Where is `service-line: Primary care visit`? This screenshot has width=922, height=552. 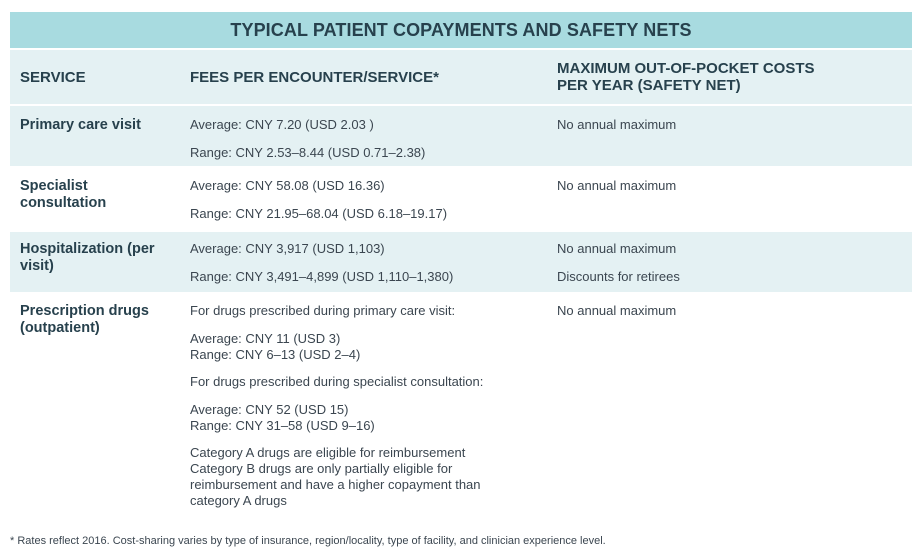
service-line: Primary care visit is located at coordinates (80, 125).